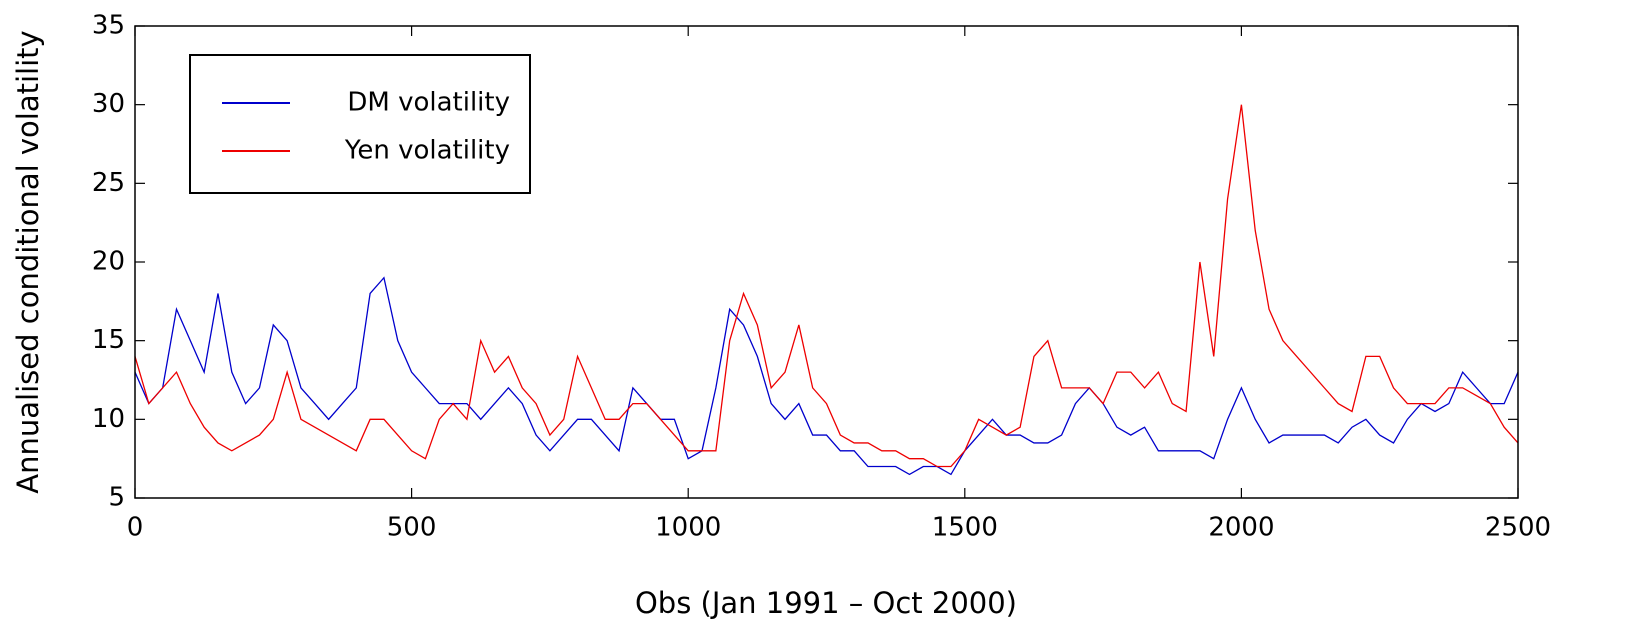 The height and width of the screenshot is (629, 1642). What do you see at coordinates (108, 340) in the screenshot?
I see `y-tick-label: 15` at bounding box center [108, 340].